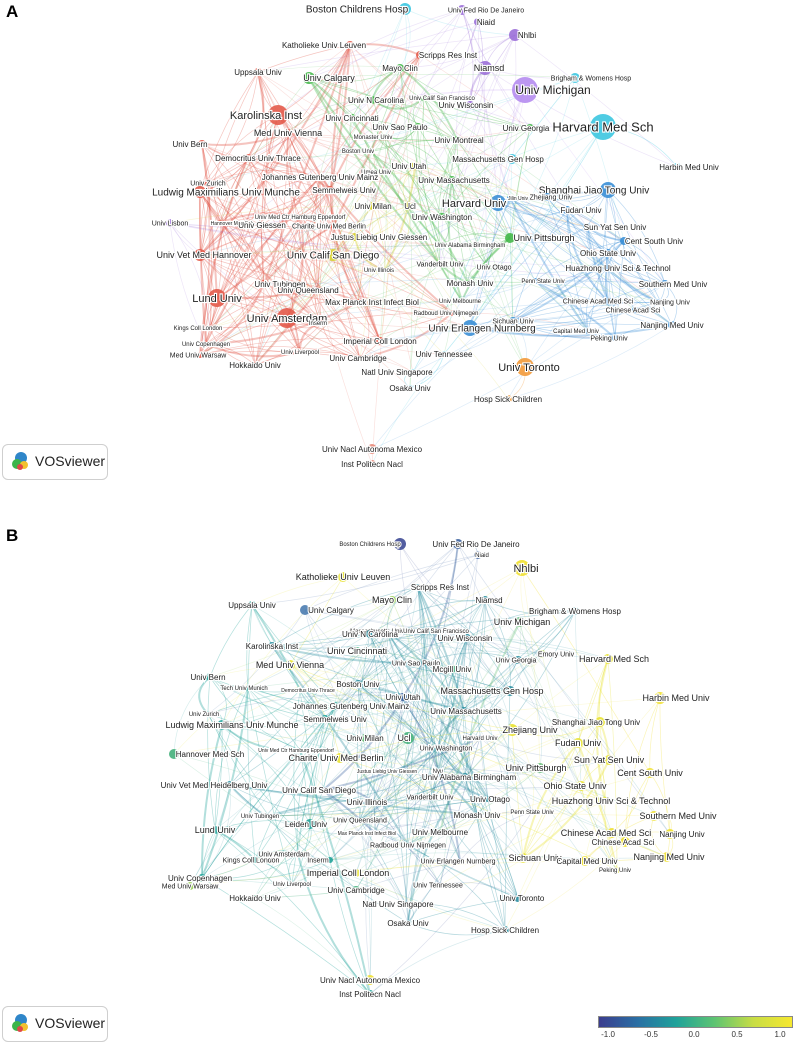 The height and width of the screenshot is (1047, 798). What do you see at coordinates (215, 830) in the screenshot?
I see `node-lund-univ: Lund Univ` at bounding box center [215, 830].